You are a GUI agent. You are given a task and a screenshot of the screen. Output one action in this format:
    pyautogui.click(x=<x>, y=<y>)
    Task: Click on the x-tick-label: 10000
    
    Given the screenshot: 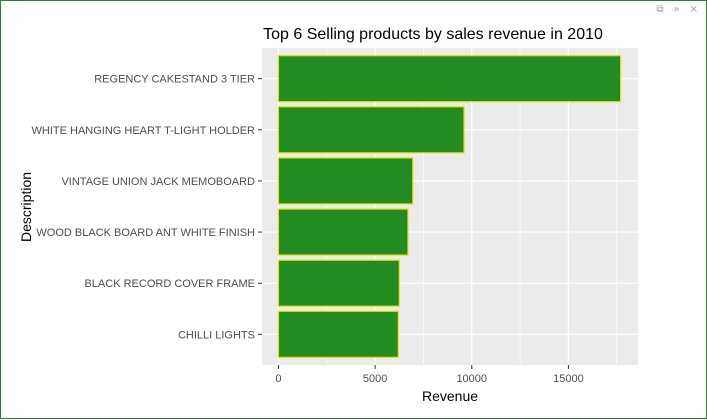 What is the action you would take?
    pyautogui.click(x=471, y=379)
    